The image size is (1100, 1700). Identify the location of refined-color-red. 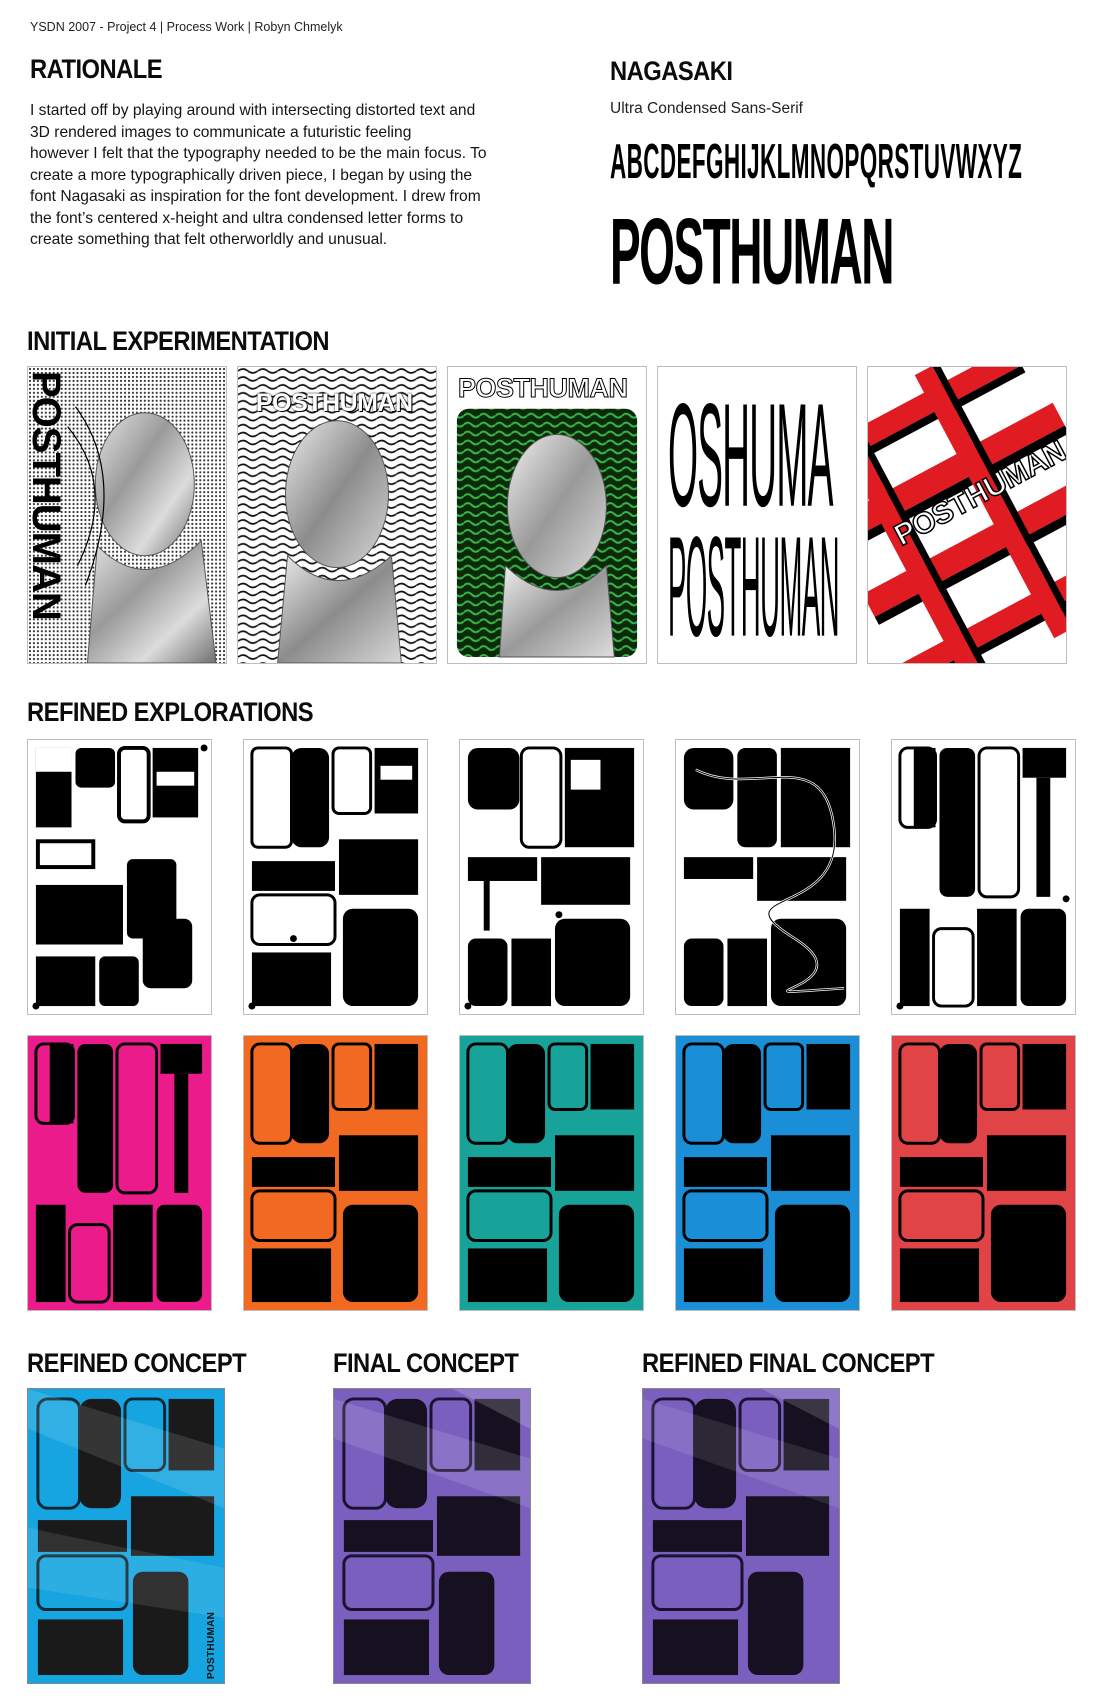
(983, 1173).